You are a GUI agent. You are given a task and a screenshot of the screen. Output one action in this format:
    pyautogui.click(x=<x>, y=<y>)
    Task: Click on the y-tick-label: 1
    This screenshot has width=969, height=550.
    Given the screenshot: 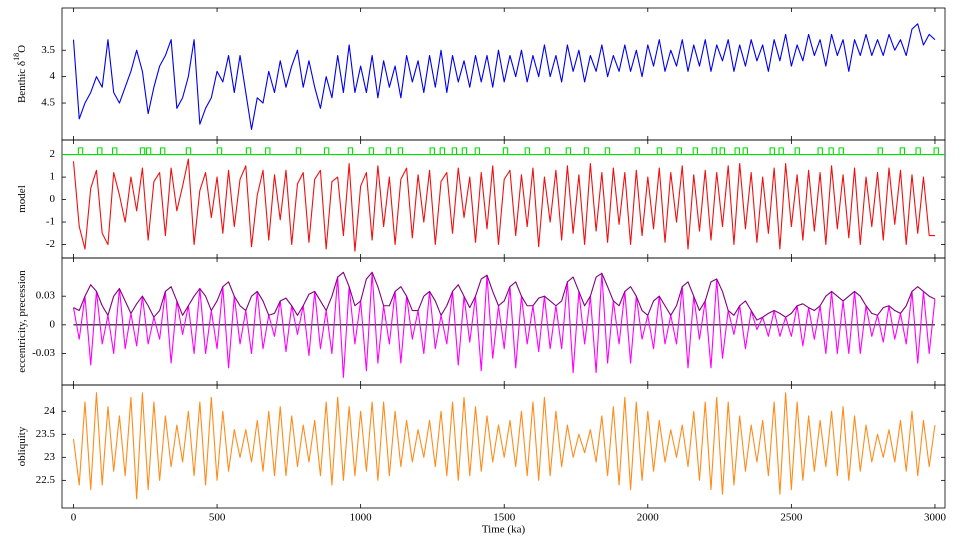 What is the action you would take?
    pyautogui.click(x=53, y=177)
    